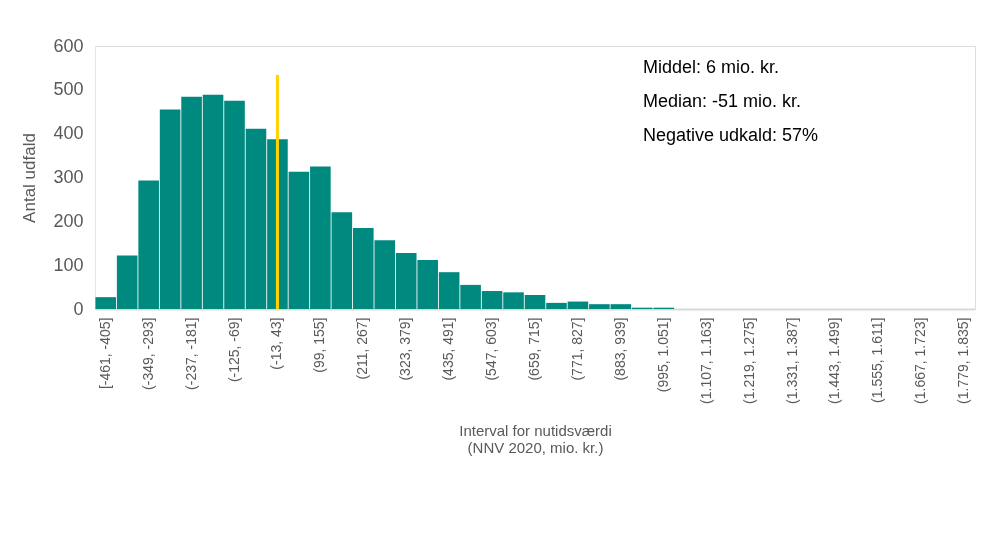 The height and width of the screenshot is (541, 1008). Describe the element at coordinates (619, 349) in the screenshot. I see `x-tick-label: (883, 939]` at that location.